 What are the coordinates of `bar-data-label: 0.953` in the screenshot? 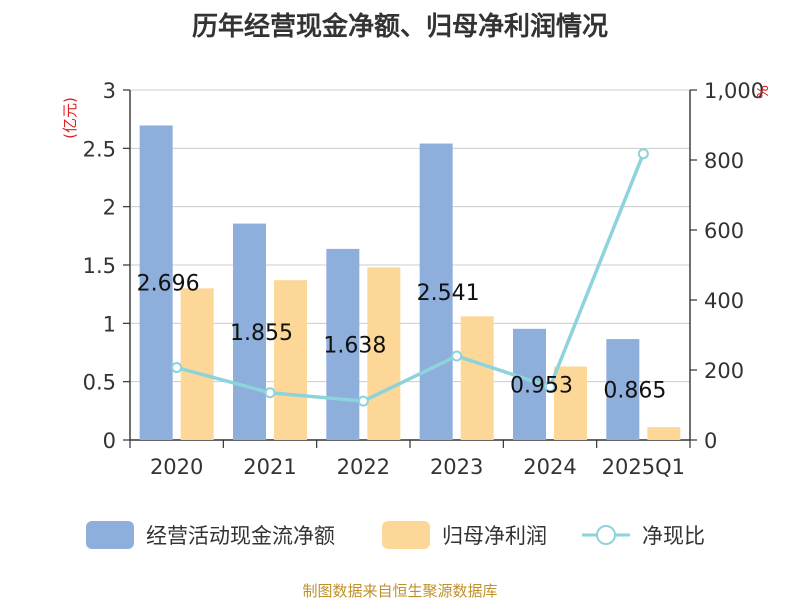 It's located at (541, 385).